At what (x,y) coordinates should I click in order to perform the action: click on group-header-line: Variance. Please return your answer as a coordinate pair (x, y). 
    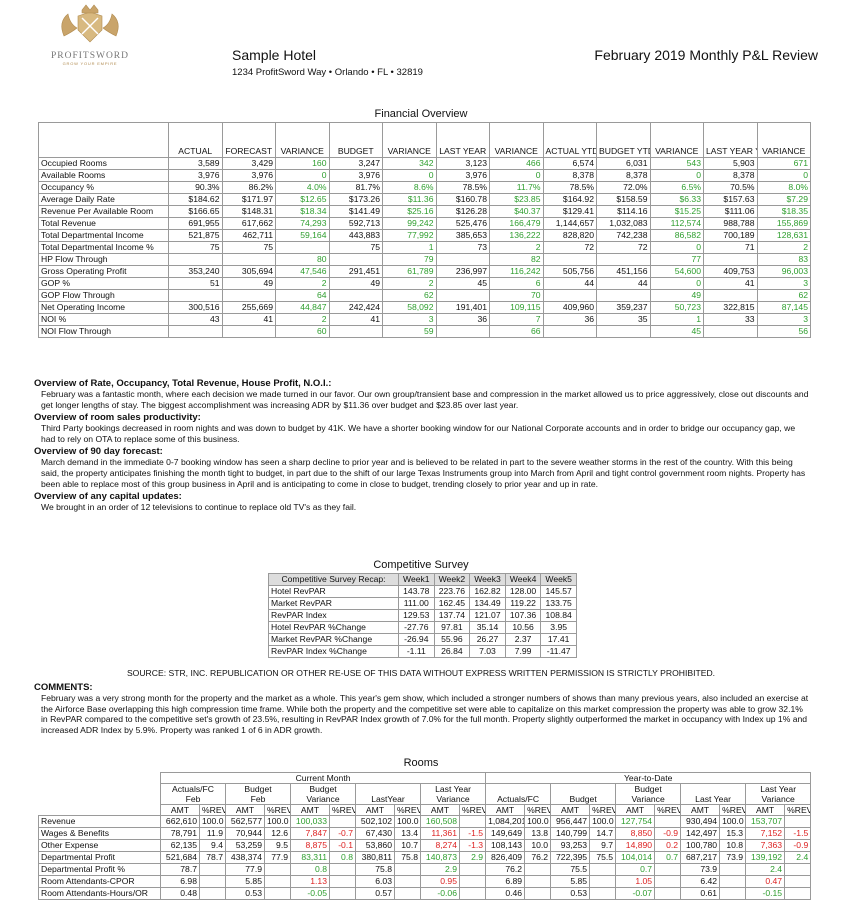
    Looking at the image, I should click on (323, 799).